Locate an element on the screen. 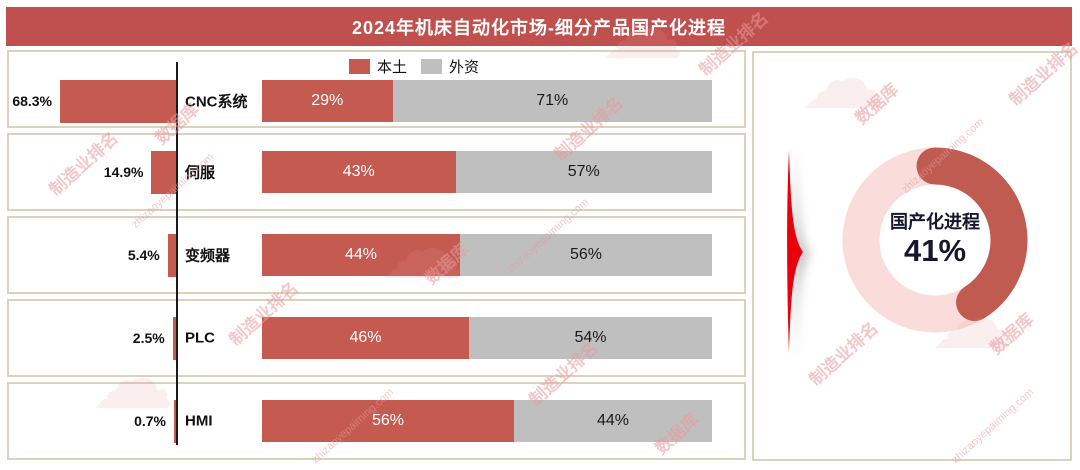 The height and width of the screenshot is (470, 1080). category-label: 伺服 is located at coordinates (200, 173).